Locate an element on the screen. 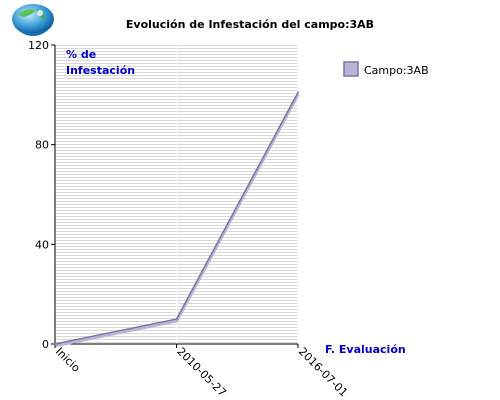 Image resolution: width=500 pixels, height=400 pixels. x-tick-label: 2010-05-27 is located at coordinates (201, 372).